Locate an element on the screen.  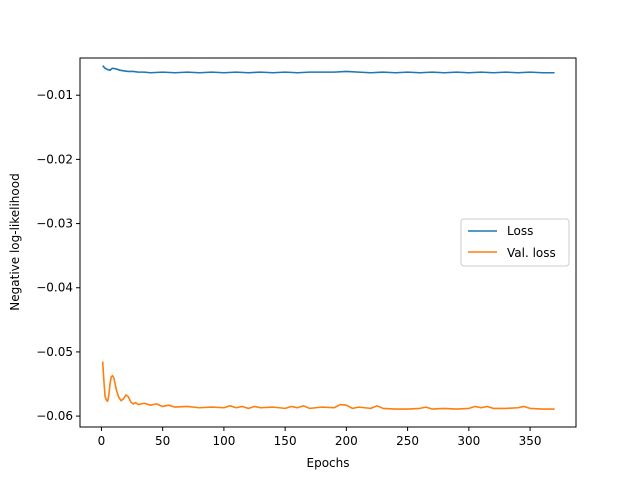
y-tick-label: −0.06 is located at coordinates (54, 416).